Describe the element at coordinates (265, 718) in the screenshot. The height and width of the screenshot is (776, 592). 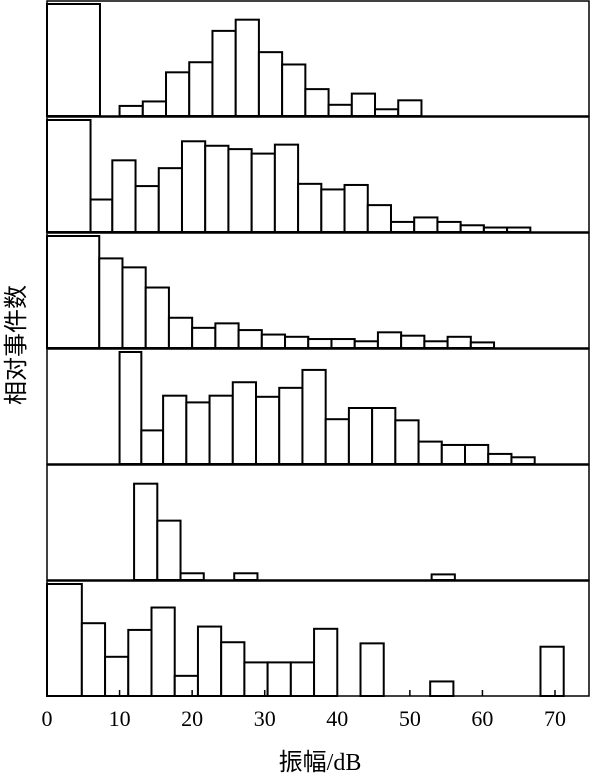
I see `x-tick-label: 30` at that location.